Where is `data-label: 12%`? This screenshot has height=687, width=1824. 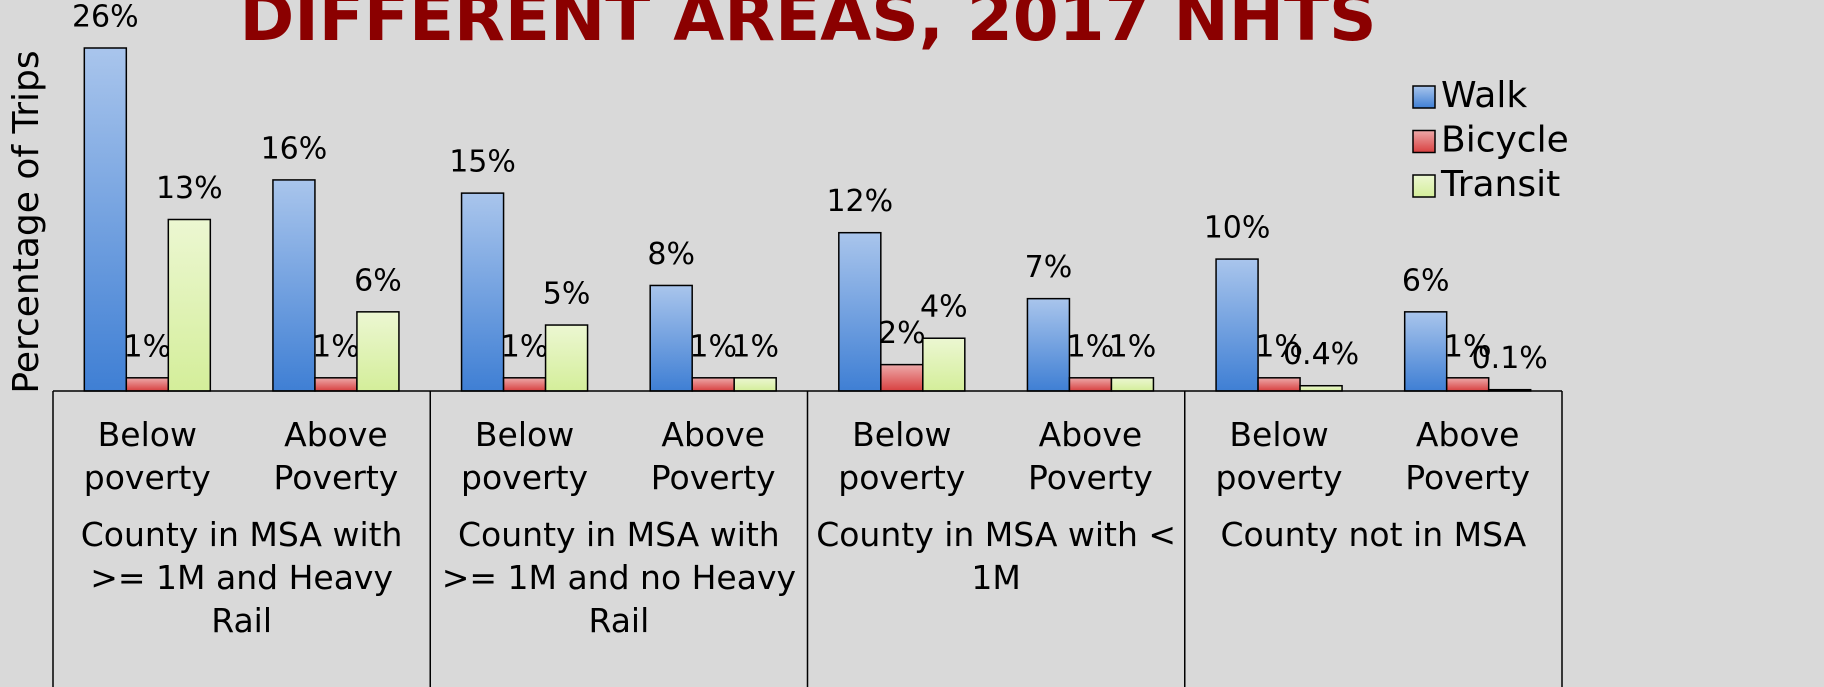
data-label: 12% is located at coordinates (859, 201).